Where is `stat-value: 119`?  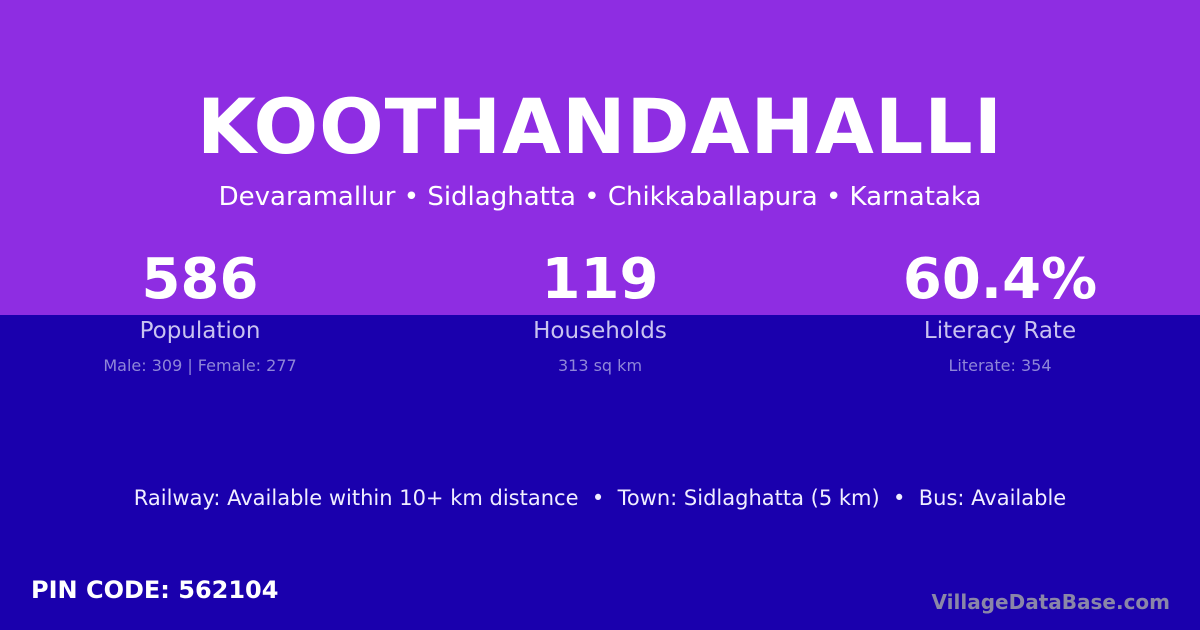
stat-value: 119 is located at coordinates (600, 279).